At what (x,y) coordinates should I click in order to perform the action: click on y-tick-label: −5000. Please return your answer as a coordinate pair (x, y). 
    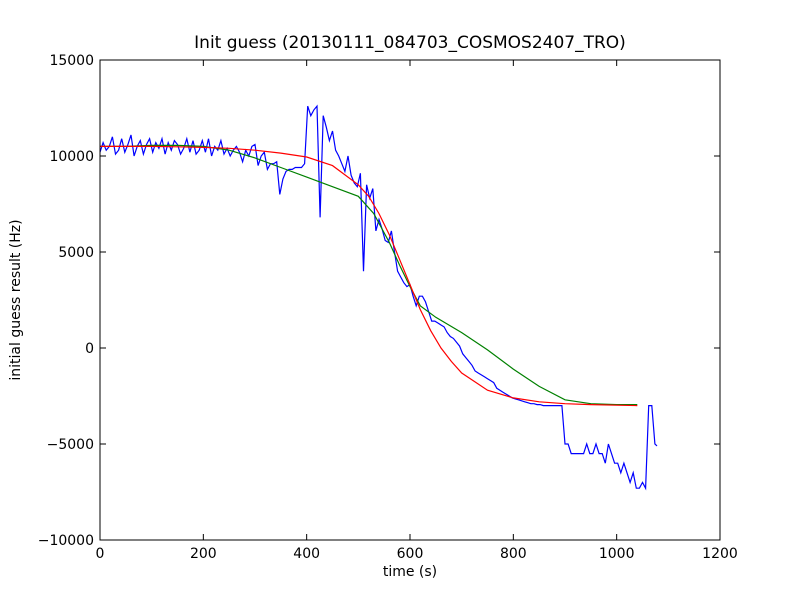
    Looking at the image, I should click on (70, 445).